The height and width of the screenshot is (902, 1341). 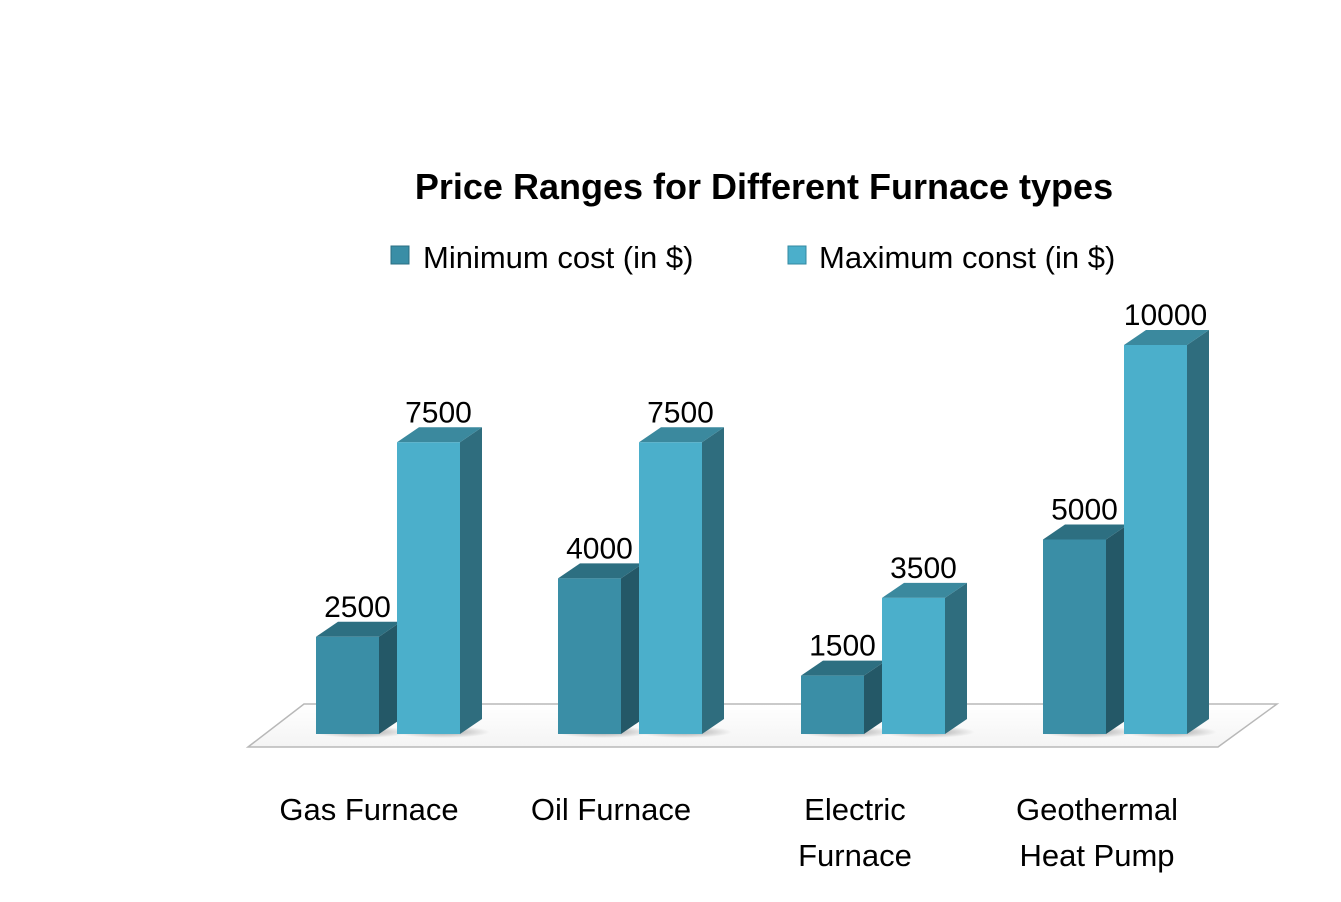 I want to click on category-label: Electric, so click(x=855, y=809).